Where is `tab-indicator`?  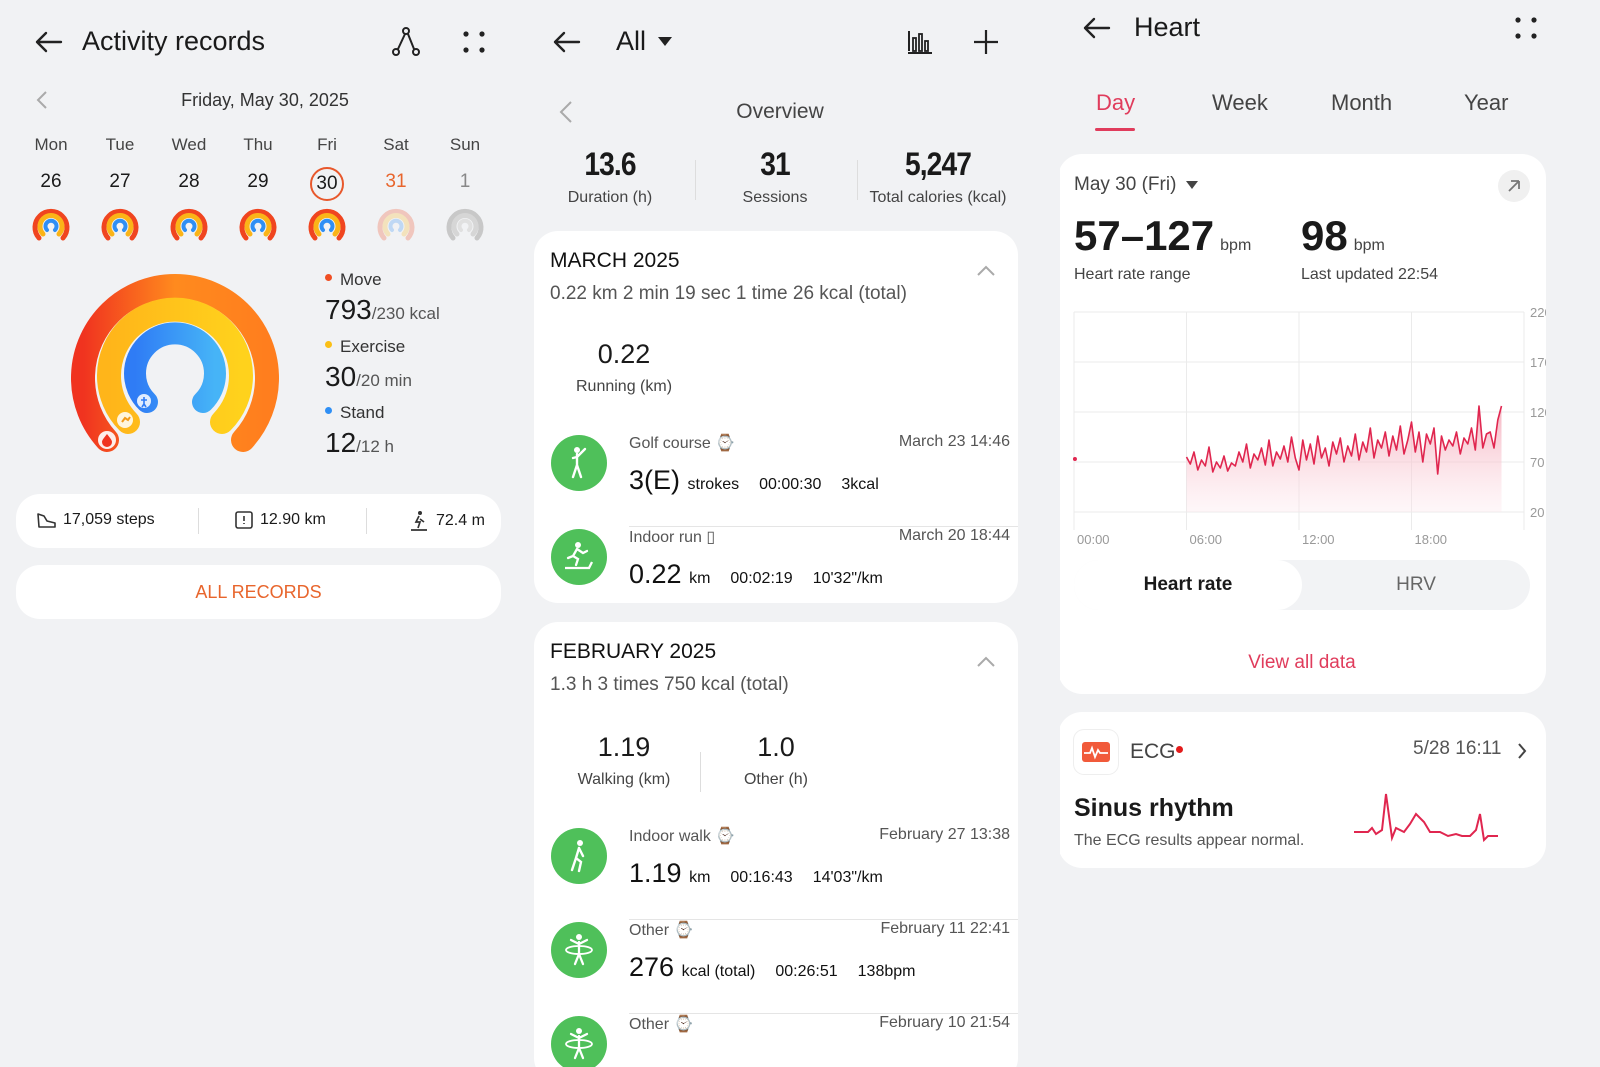
tab-indicator is located at coordinates (1115, 129).